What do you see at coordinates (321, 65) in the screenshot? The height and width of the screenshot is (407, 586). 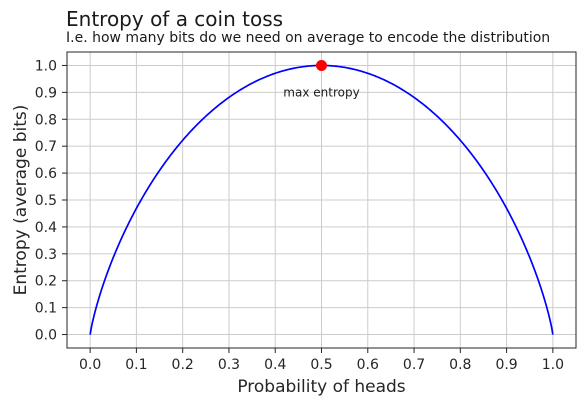 I see `max-entropy-marker` at bounding box center [321, 65].